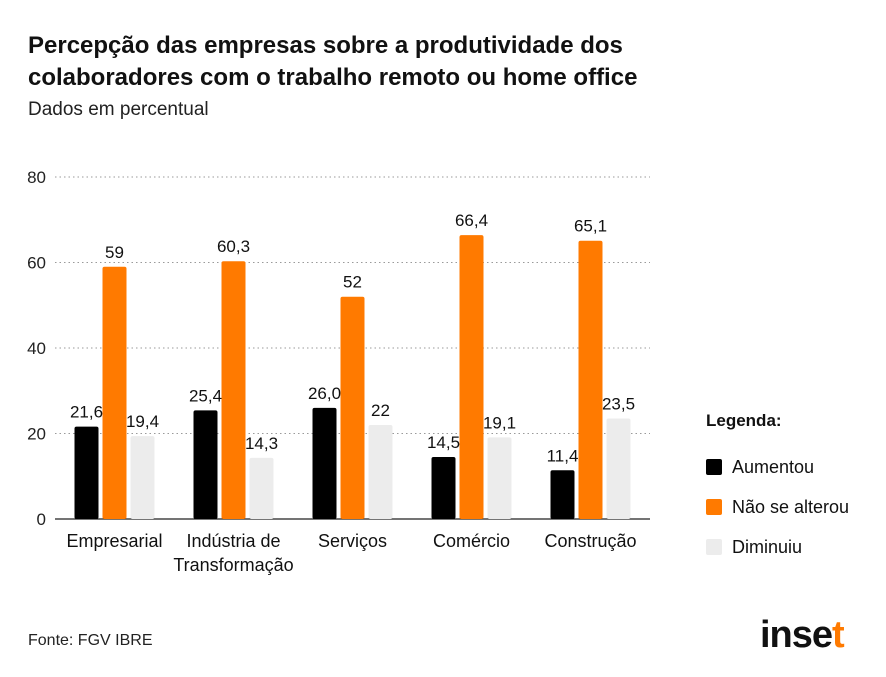 Image resolution: width=886 pixels, height=677 pixels. Describe the element at coordinates (36, 434) in the screenshot. I see `y-tick-label-20: 20` at that location.